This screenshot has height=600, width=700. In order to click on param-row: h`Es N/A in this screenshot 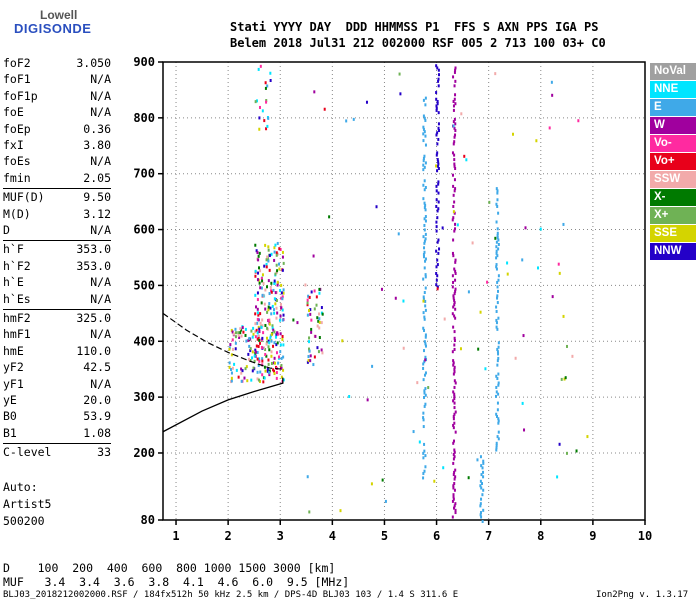, I will do `click(57, 300)`.